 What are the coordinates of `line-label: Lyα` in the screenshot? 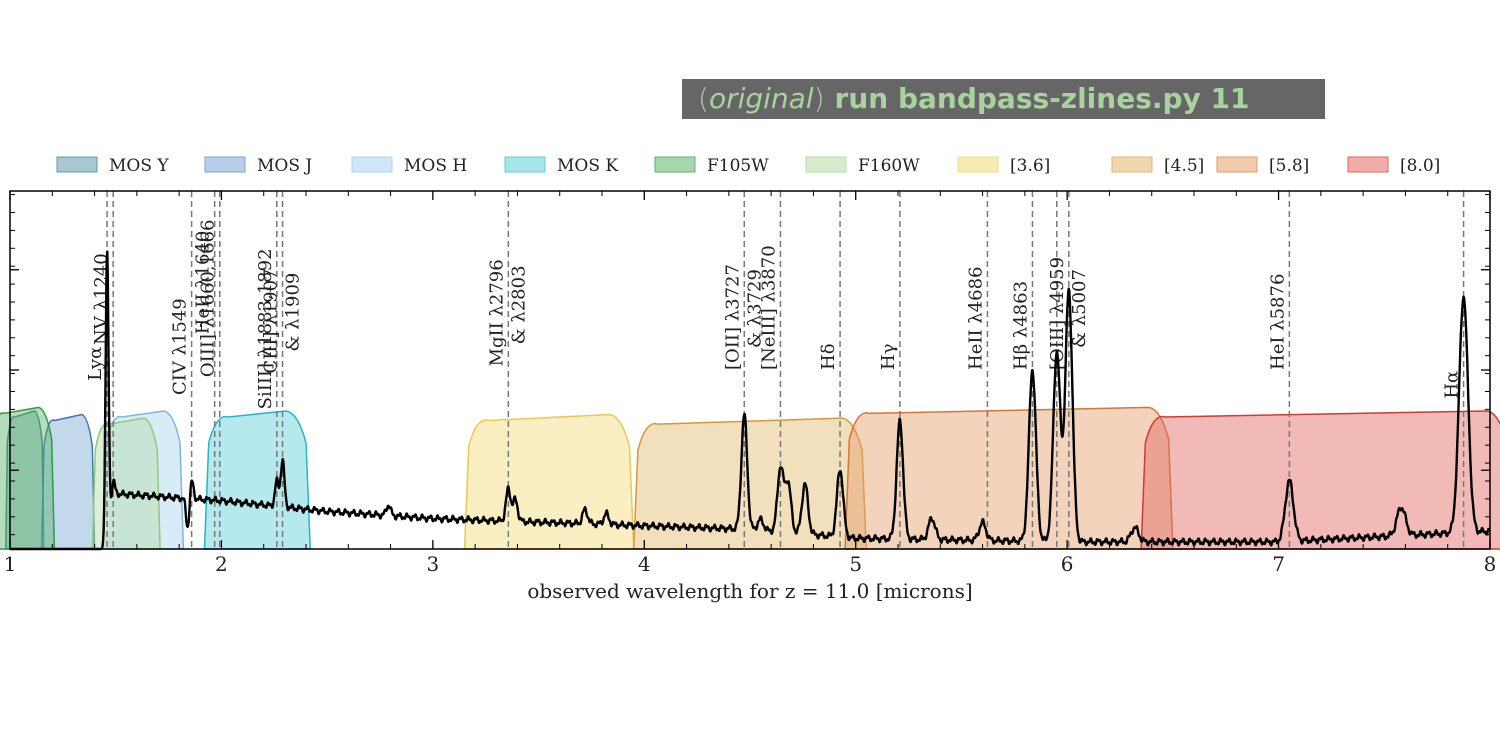 It's located at (95, 364).